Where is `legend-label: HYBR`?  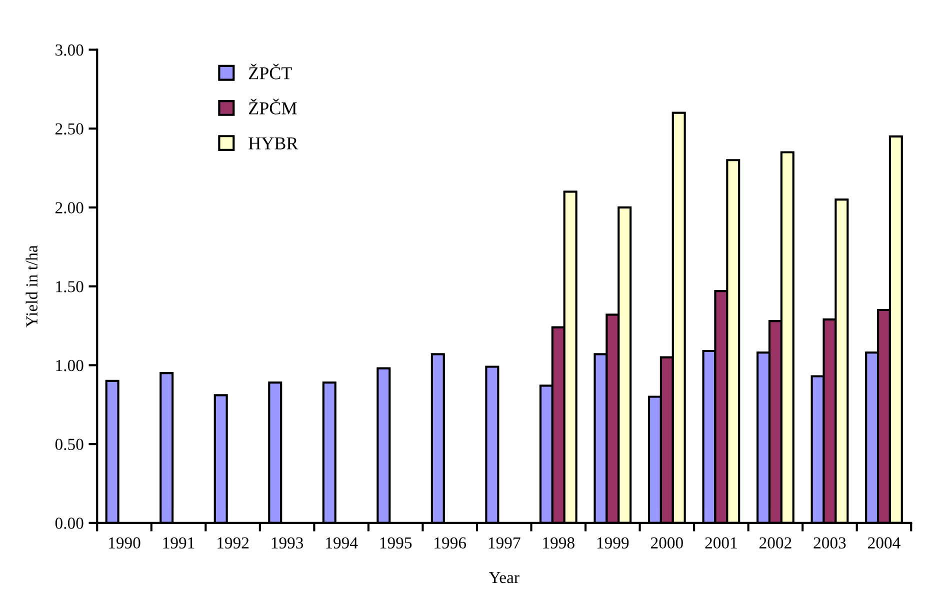
legend-label: HYBR is located at coordinates (273, 143).